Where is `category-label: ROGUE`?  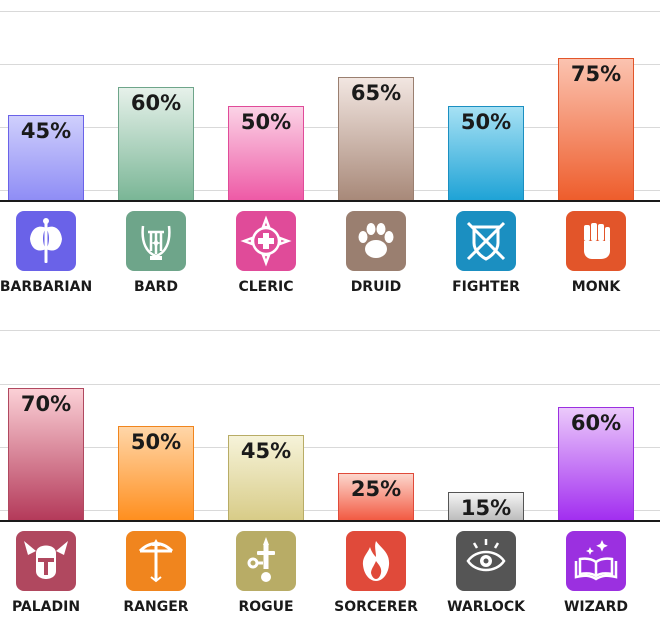 category-label: ROGUE is located at coordinates (266, 607).